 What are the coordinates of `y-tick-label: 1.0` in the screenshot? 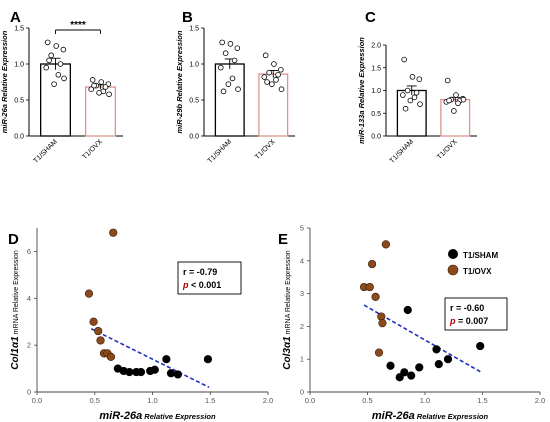 It's located at (194, 65).